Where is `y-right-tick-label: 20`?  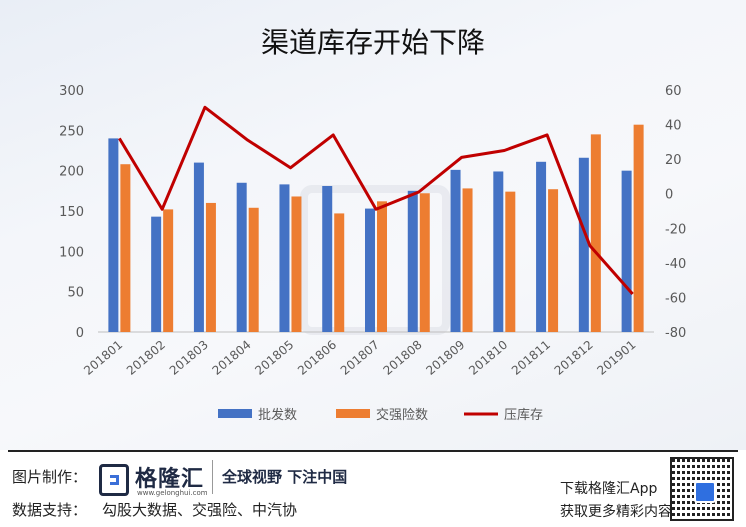 y-right-tick-label: 20 is located at coordinates (673, 160).